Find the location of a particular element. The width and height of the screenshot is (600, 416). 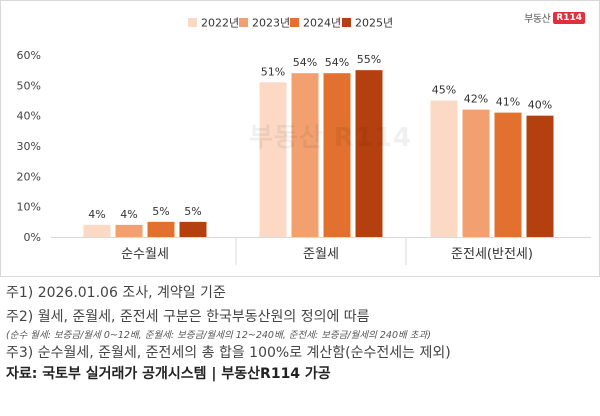

y-tick-label: 30% is located at coordinates (29, 146).